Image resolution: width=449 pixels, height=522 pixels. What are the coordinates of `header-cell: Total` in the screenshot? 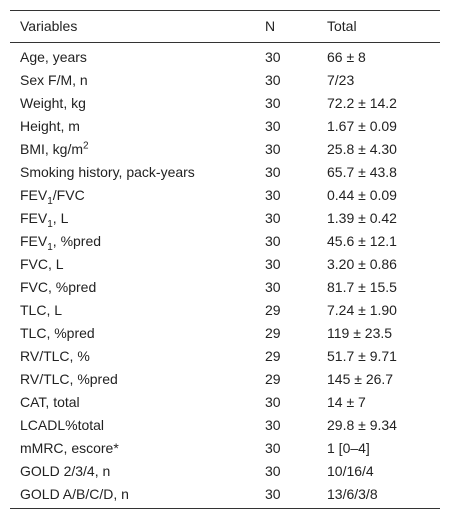 It's located at (342, 26).